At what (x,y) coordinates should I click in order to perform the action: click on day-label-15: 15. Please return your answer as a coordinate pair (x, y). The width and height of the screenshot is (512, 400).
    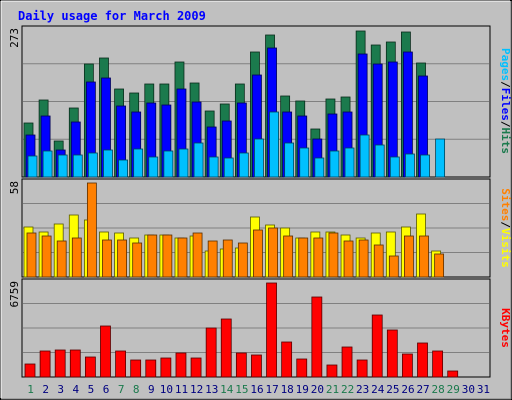
    Looking at the image, I should click on (241, 389).